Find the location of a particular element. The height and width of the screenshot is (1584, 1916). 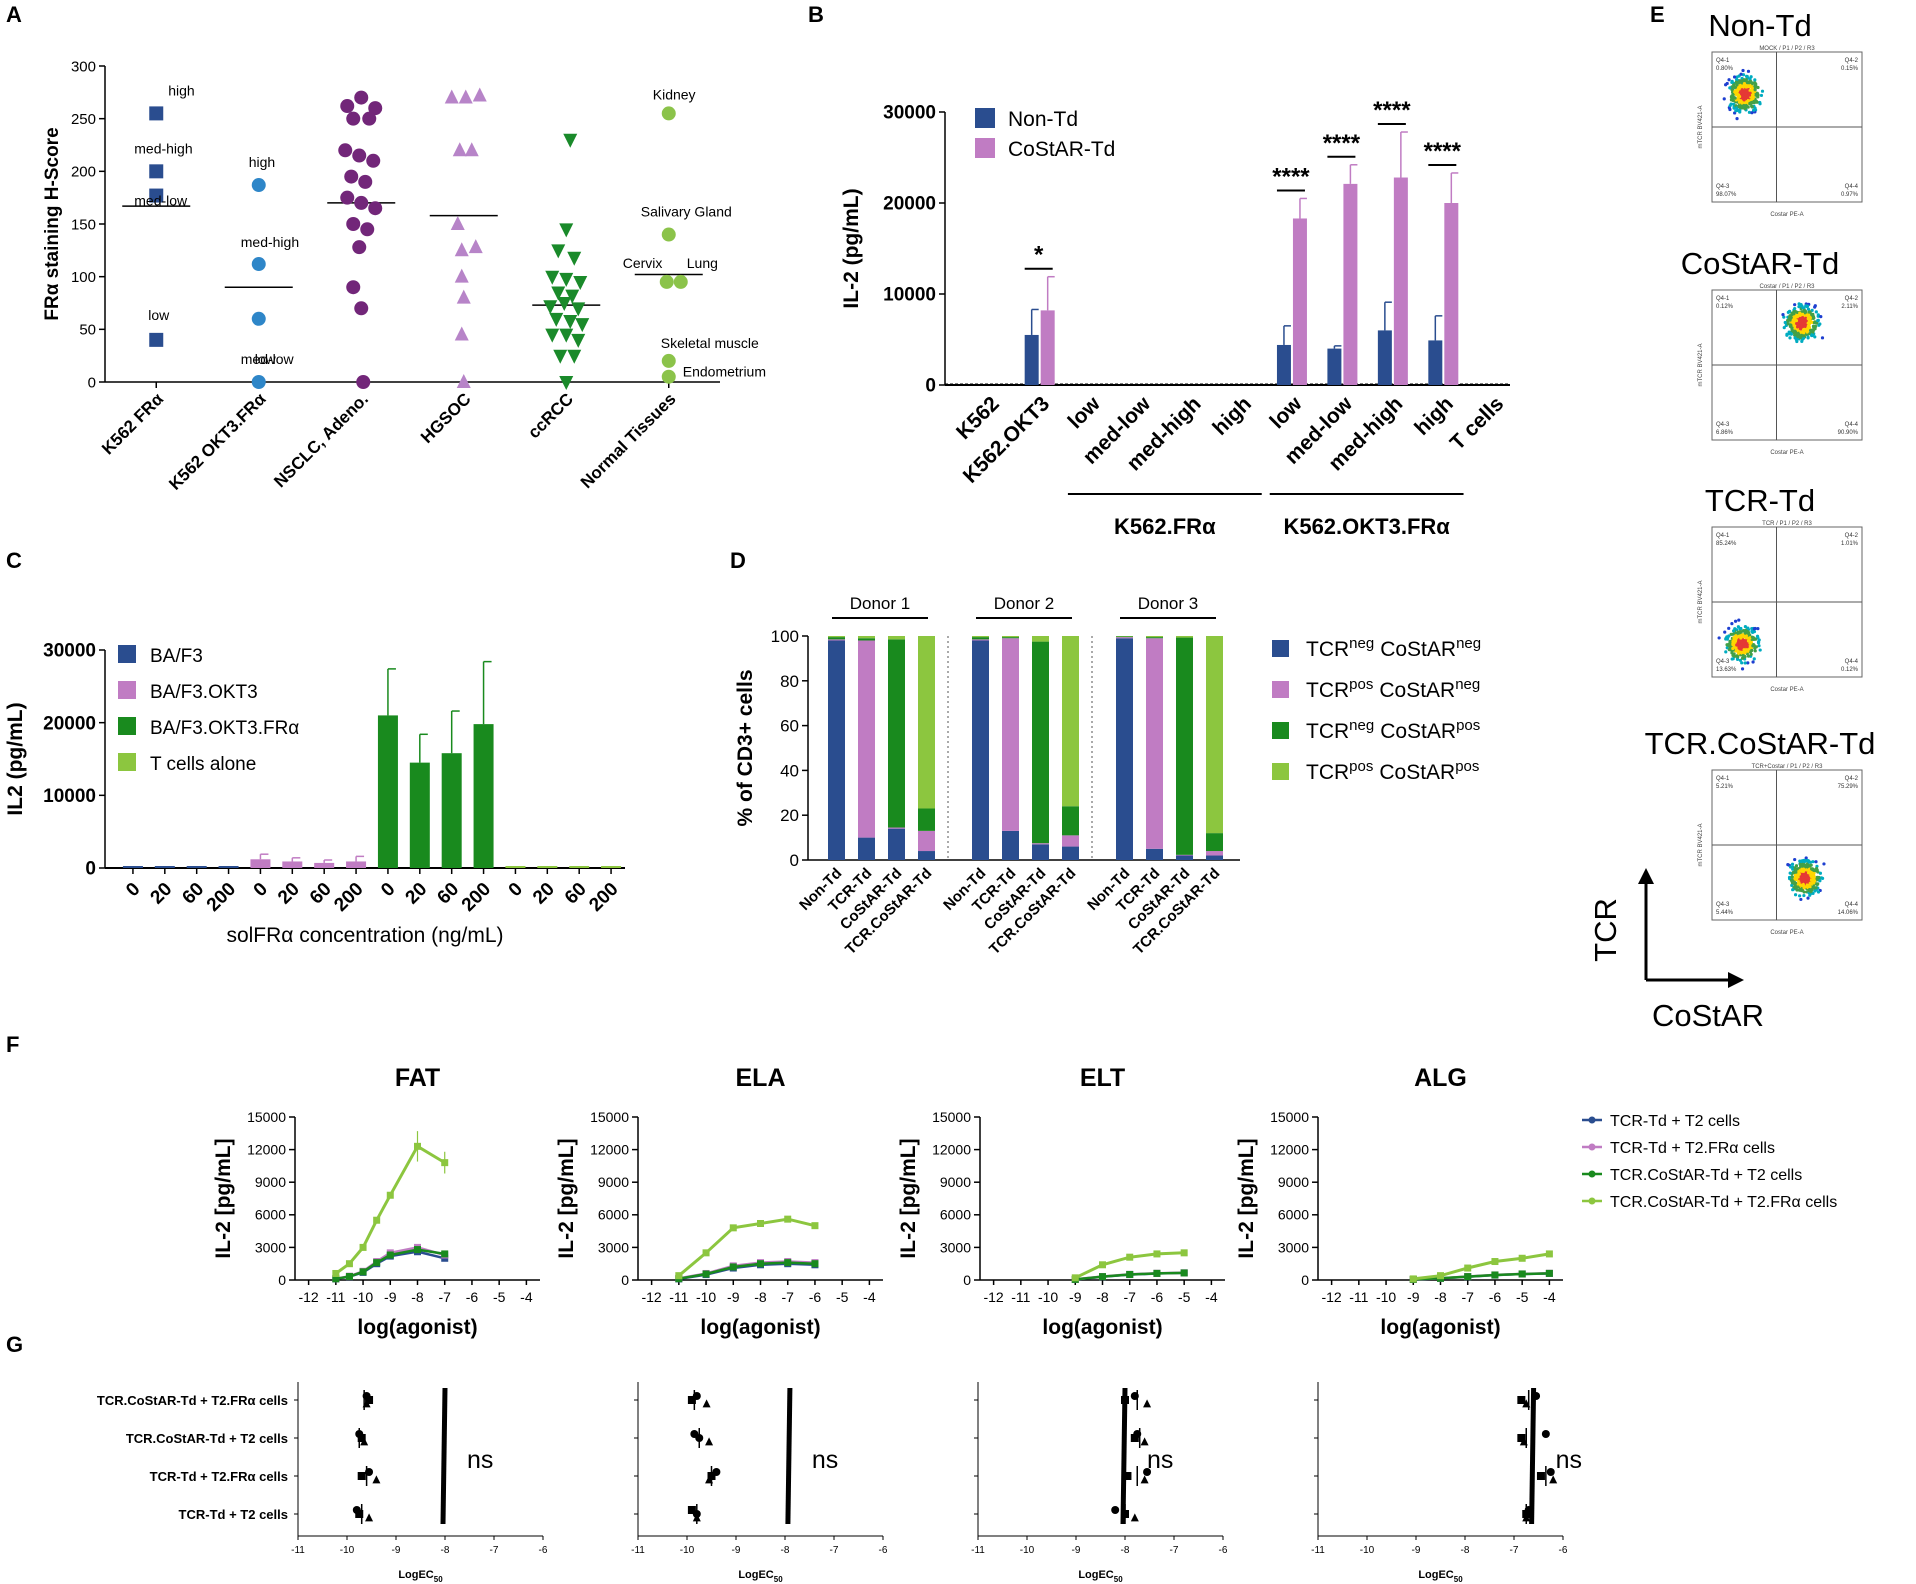

x-tick-label: 0 is located at coordinates (261, 890).